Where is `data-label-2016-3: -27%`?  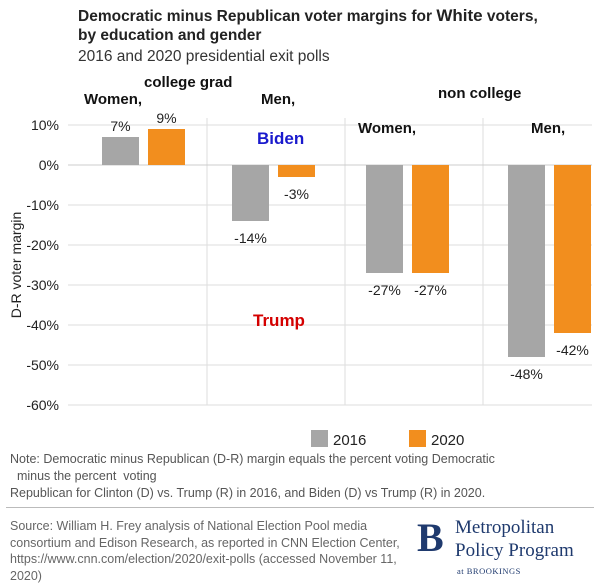
data-label-2016-3: -27% is located at coordinates (384, 290).